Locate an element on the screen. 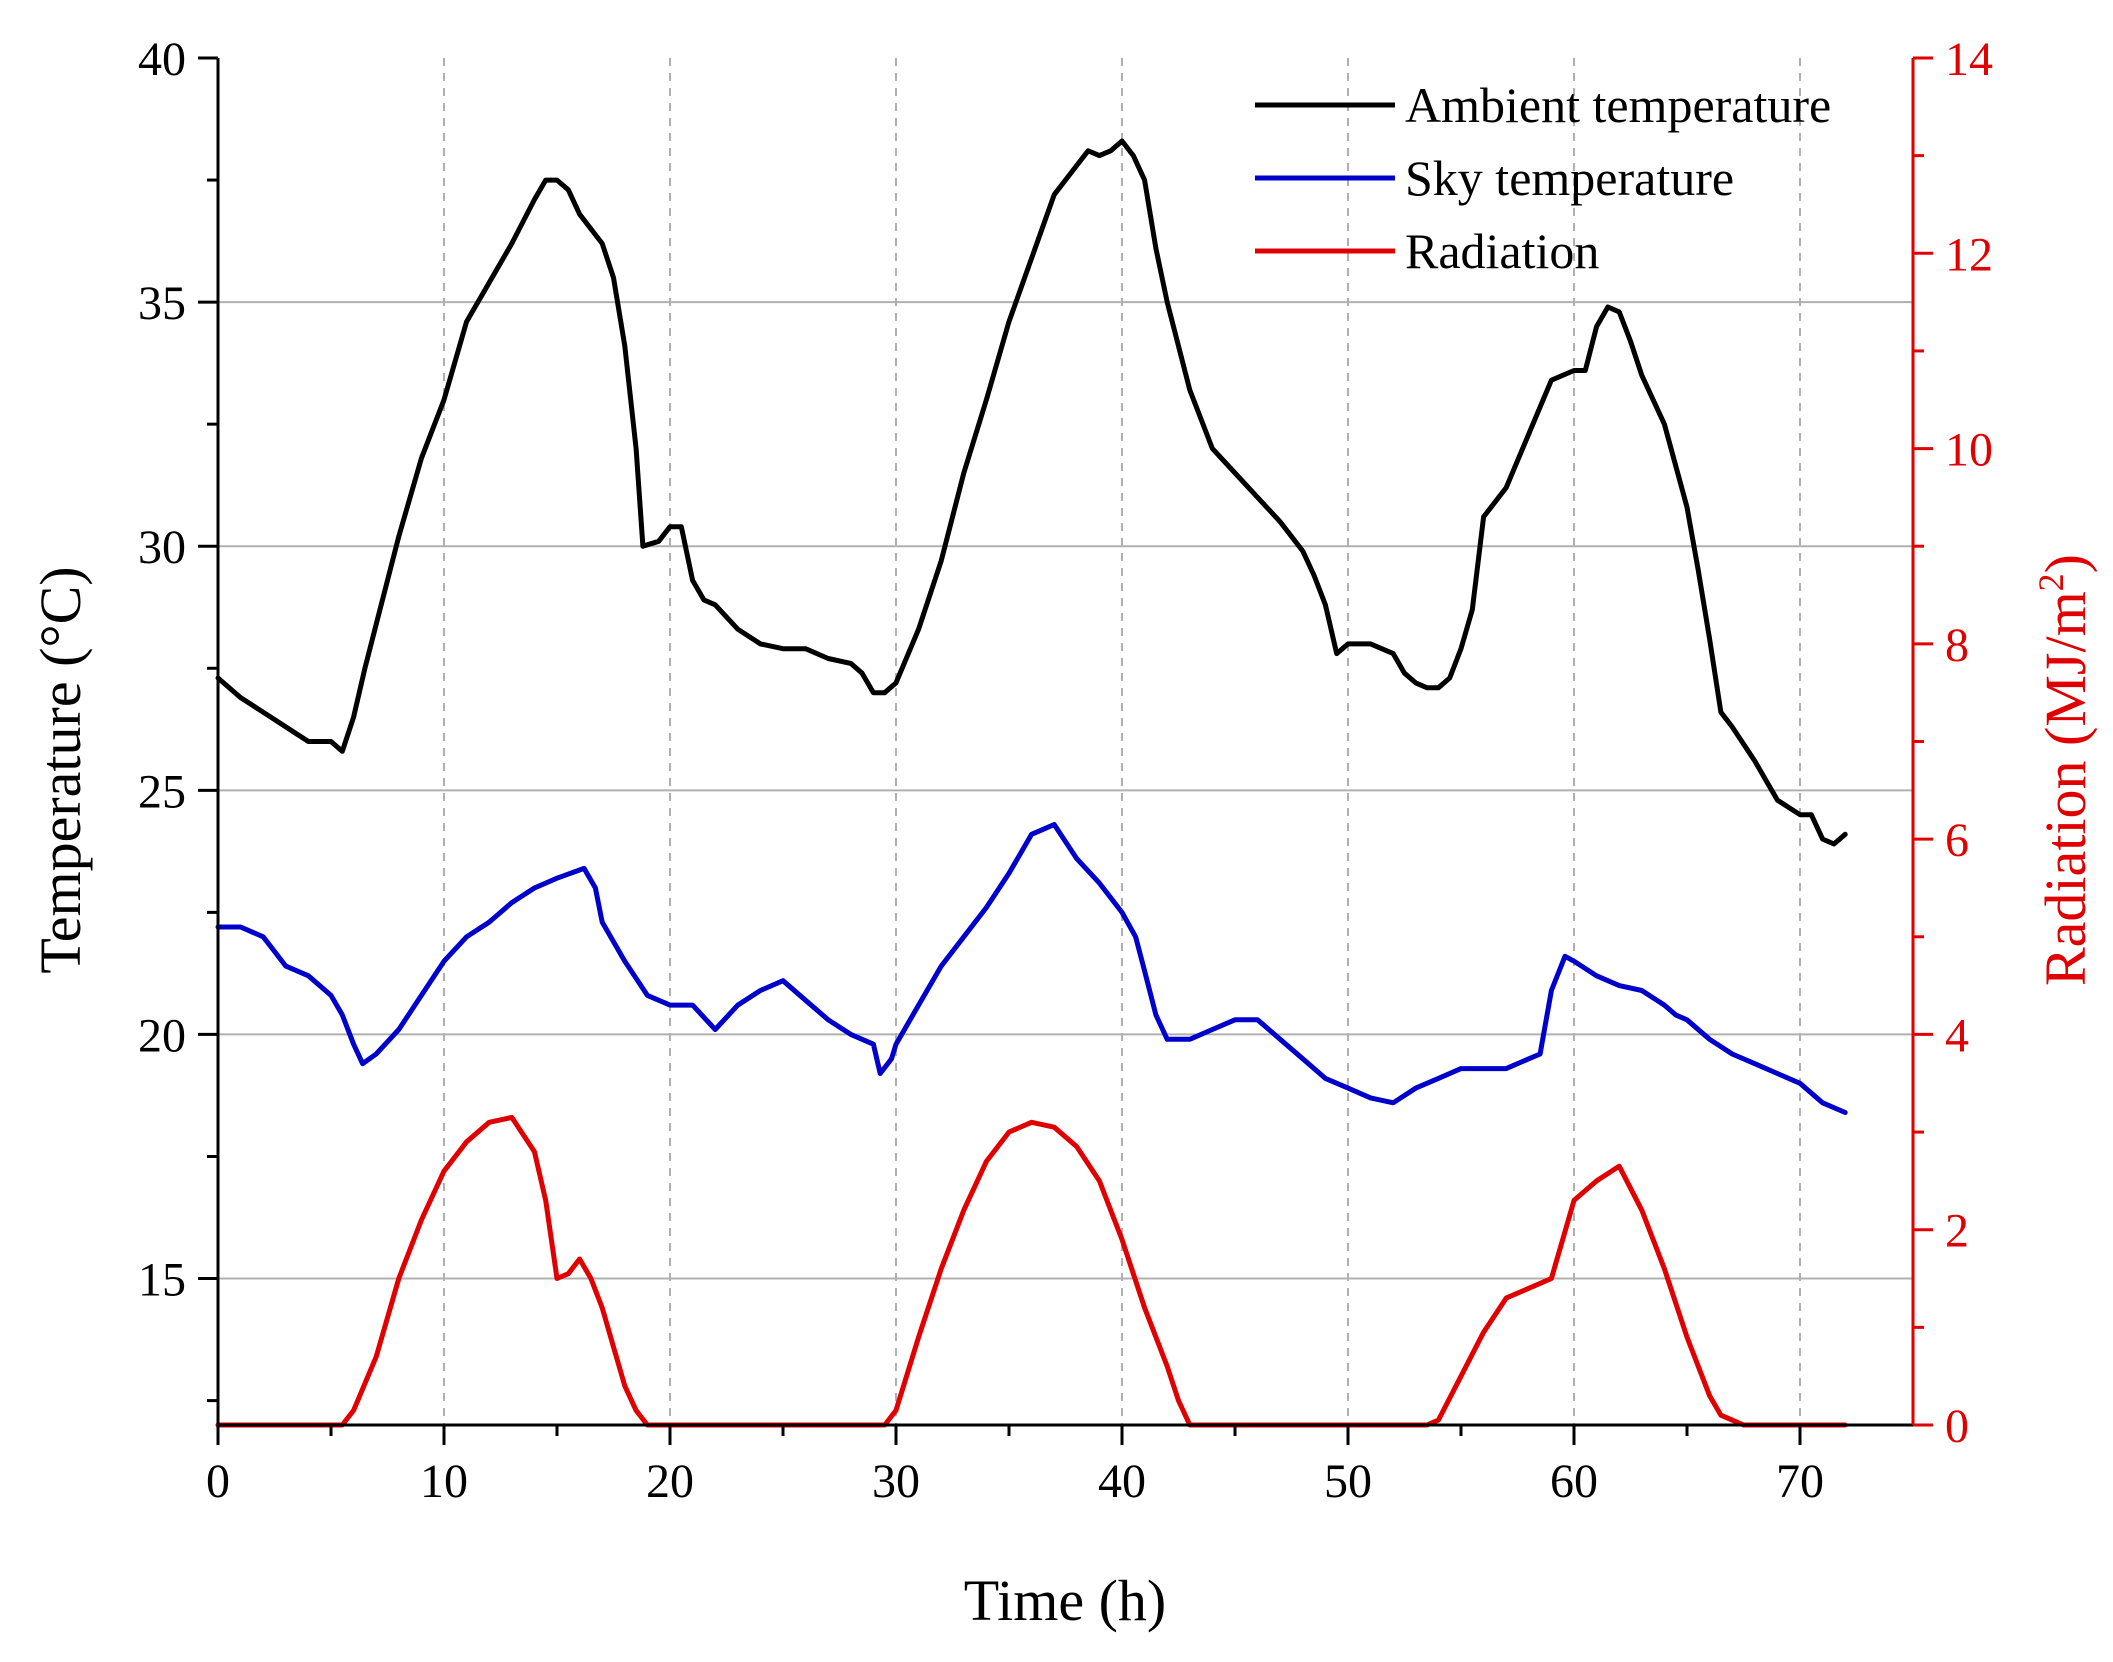 This screenshot has width=2113, height=1662. x-tick-label: 70 is located at coordinates (1800, 1481).